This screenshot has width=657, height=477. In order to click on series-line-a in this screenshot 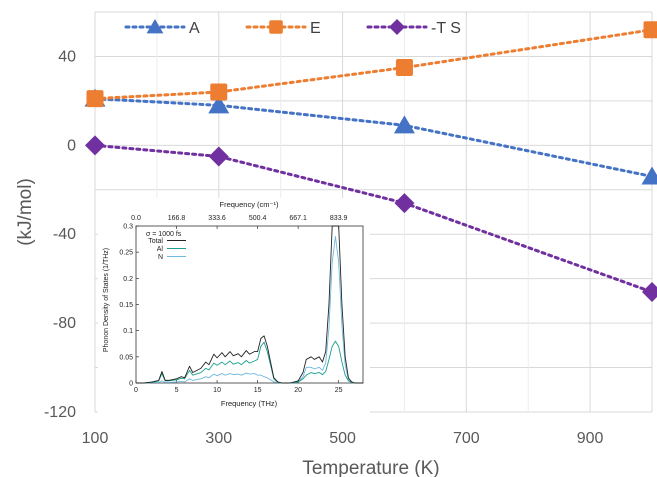, I will do `click(373, 137)`.